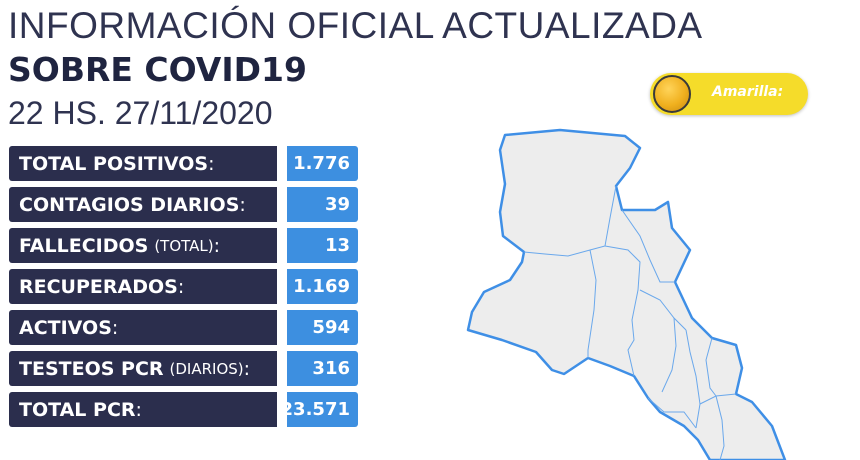 The image size is (860, 460). Describe the element at coordinates (322, 204) in the screenshot. I see `stat-value: 39` at that location.